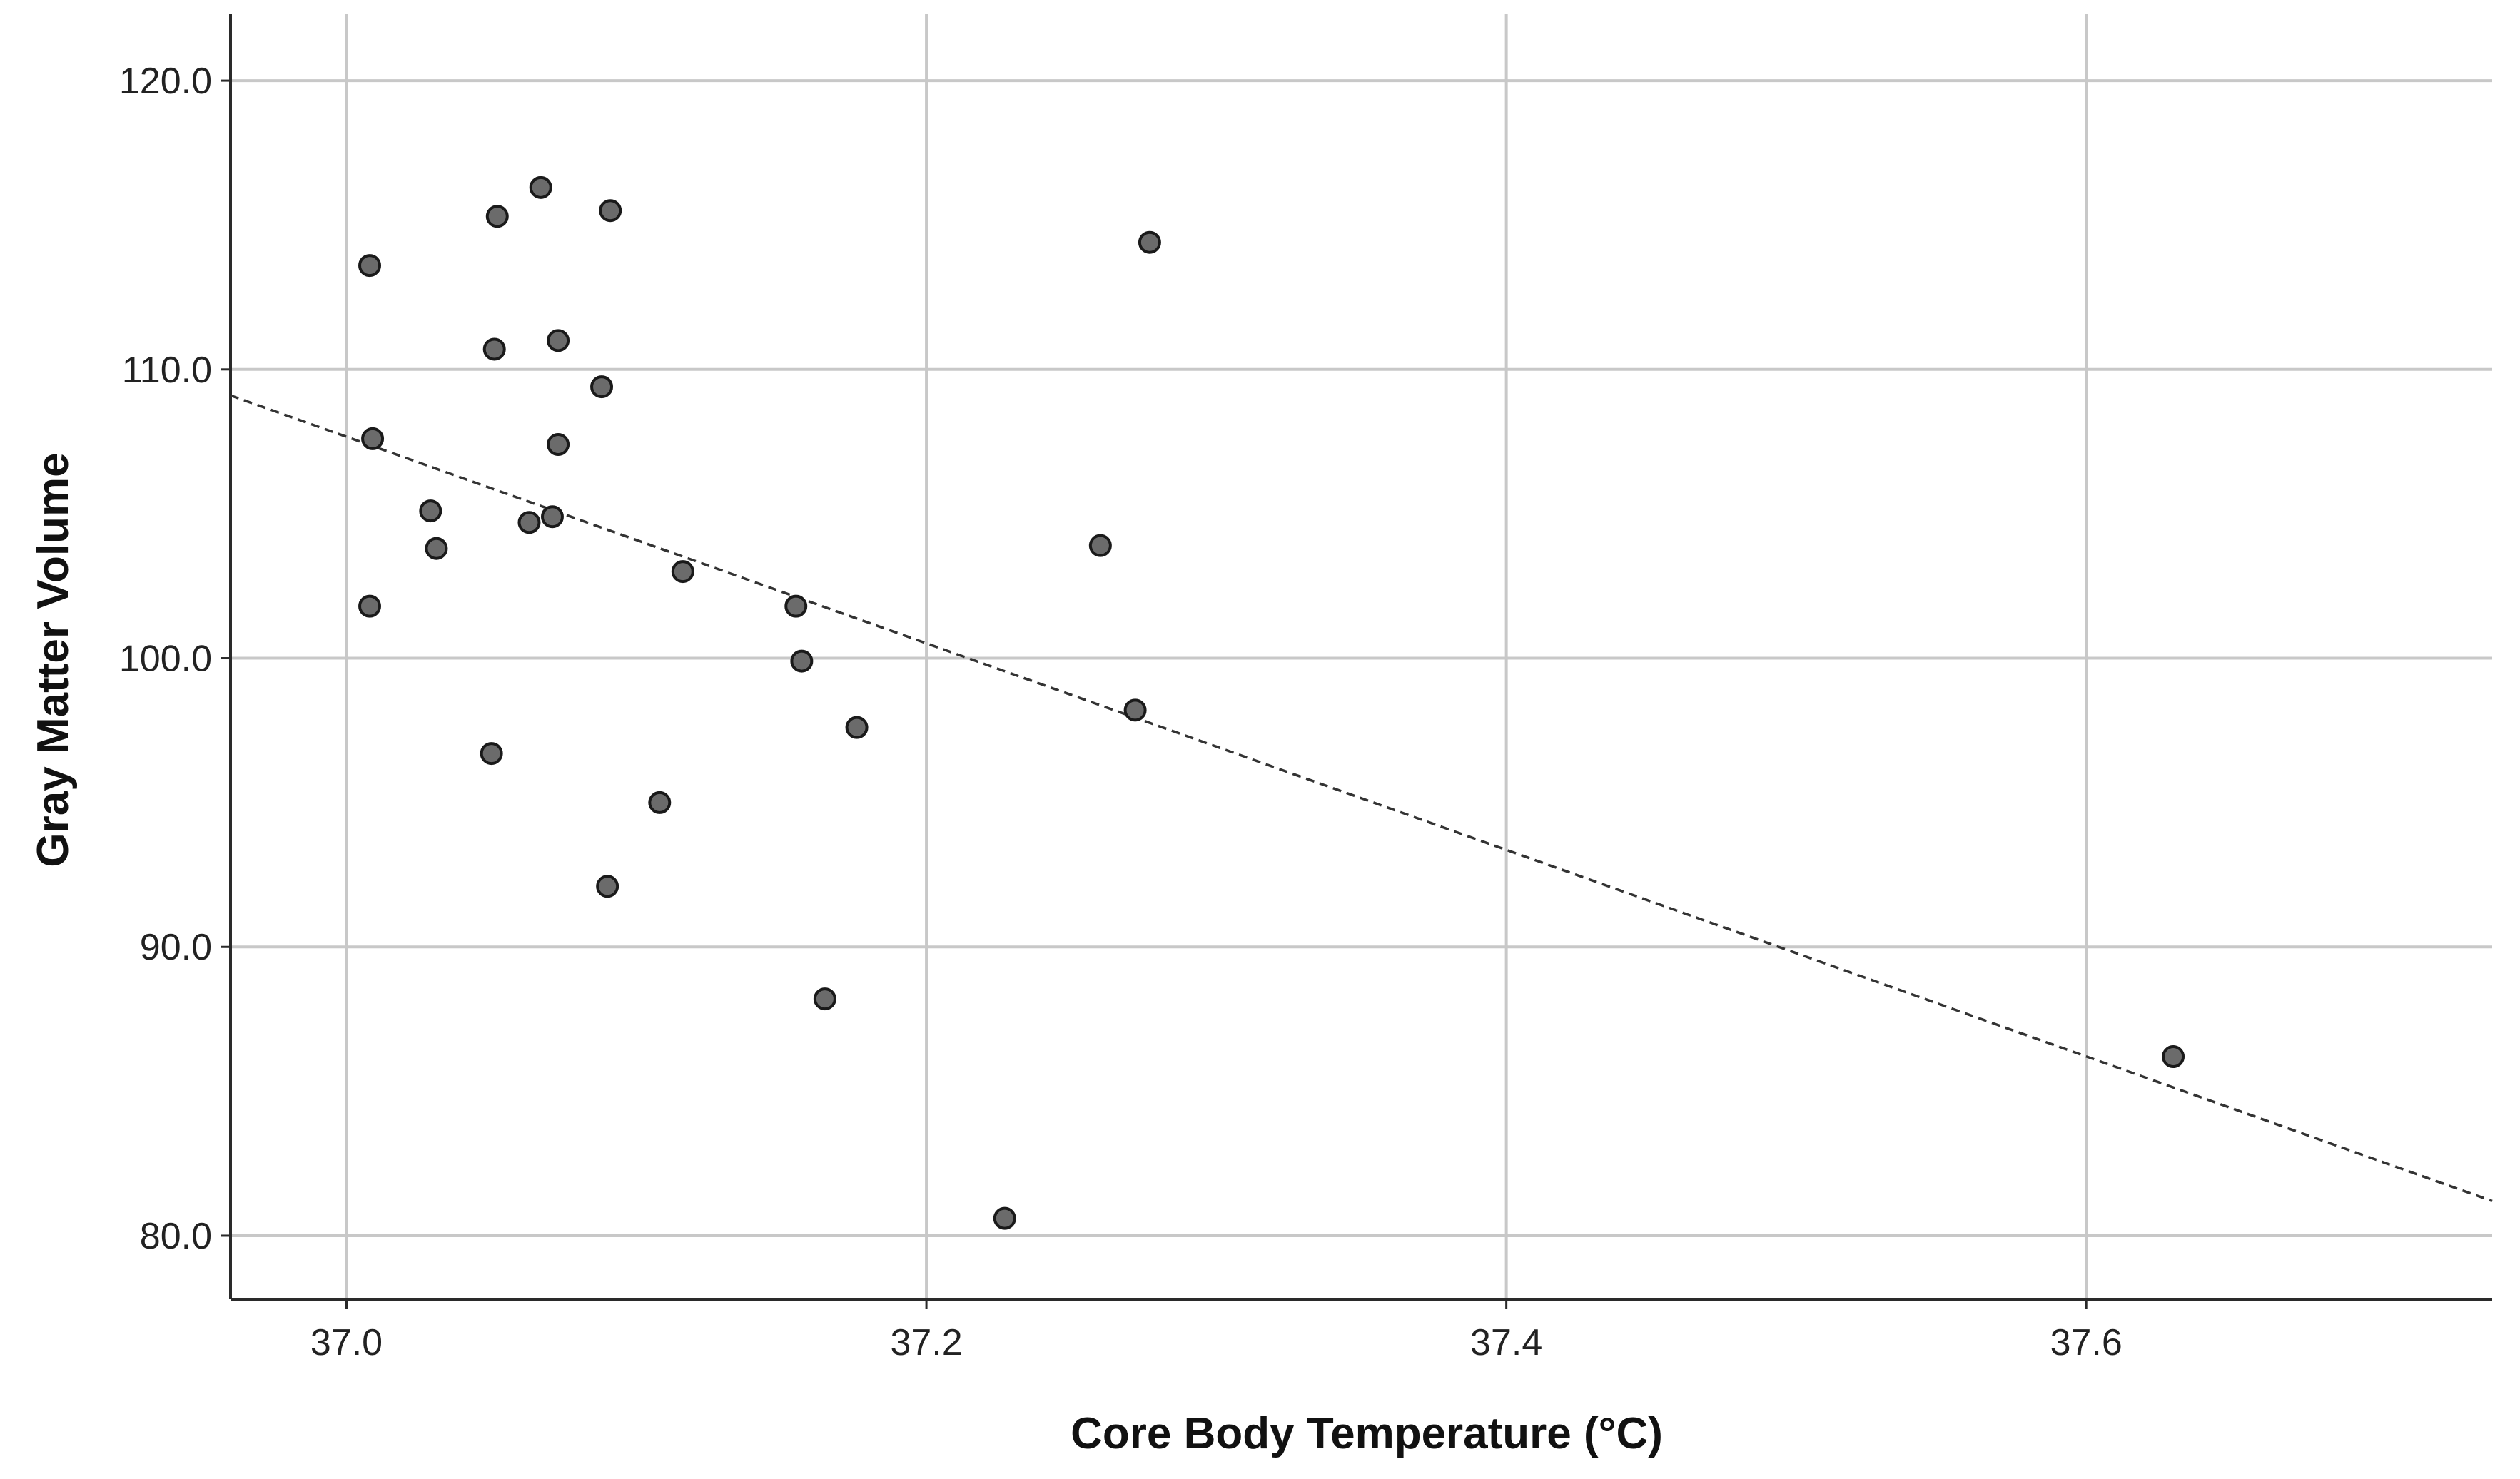 Image resolution: width=2520 pixels, height=1479 pixels. What do you see at coordinates (165, 659) in the screenshot?
I see `y-tick-label: 100.0` at bounding box center [165, 659].